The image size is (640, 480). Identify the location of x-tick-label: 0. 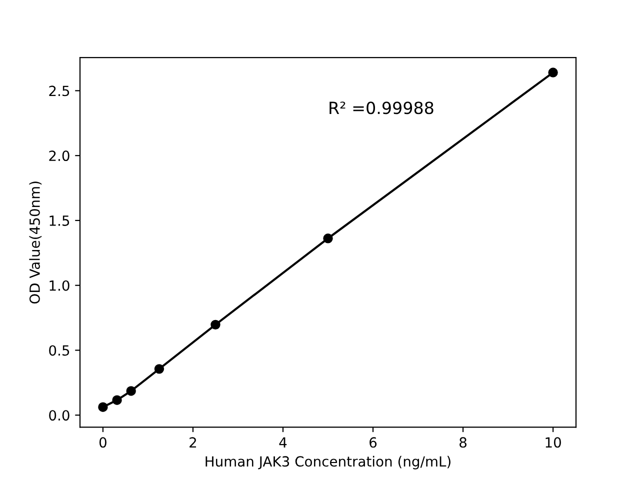
(102, 442).